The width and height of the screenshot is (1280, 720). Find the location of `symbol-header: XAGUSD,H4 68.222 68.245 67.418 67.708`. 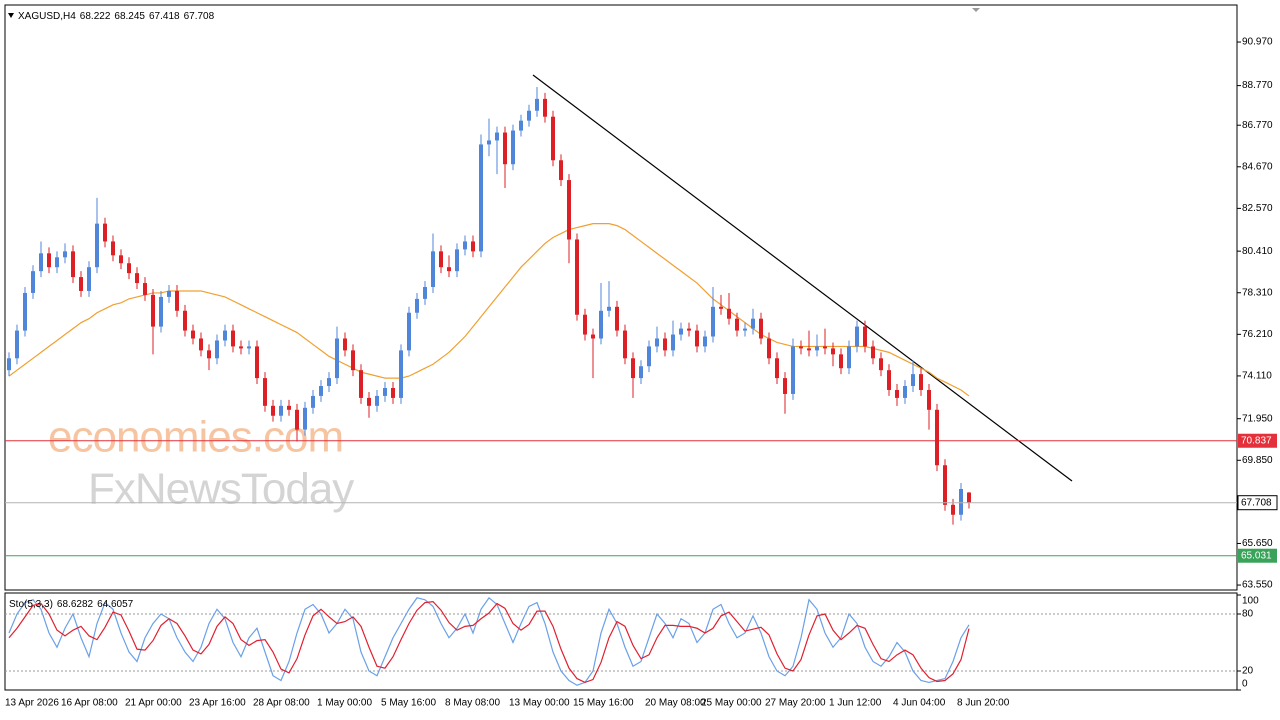

symbol-header: XAGUSD,H4 68.222 68.245 67.418 67.708 is located at coordinates (116, 16).